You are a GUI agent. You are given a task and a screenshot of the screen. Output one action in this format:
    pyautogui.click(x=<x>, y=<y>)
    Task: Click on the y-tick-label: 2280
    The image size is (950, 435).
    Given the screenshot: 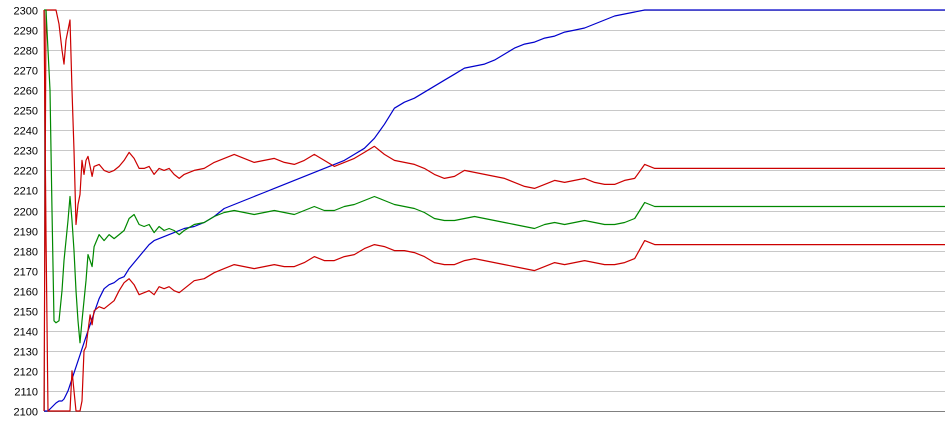 What is the action you would take?
    pyautogui.click(x=26, y=52)
    